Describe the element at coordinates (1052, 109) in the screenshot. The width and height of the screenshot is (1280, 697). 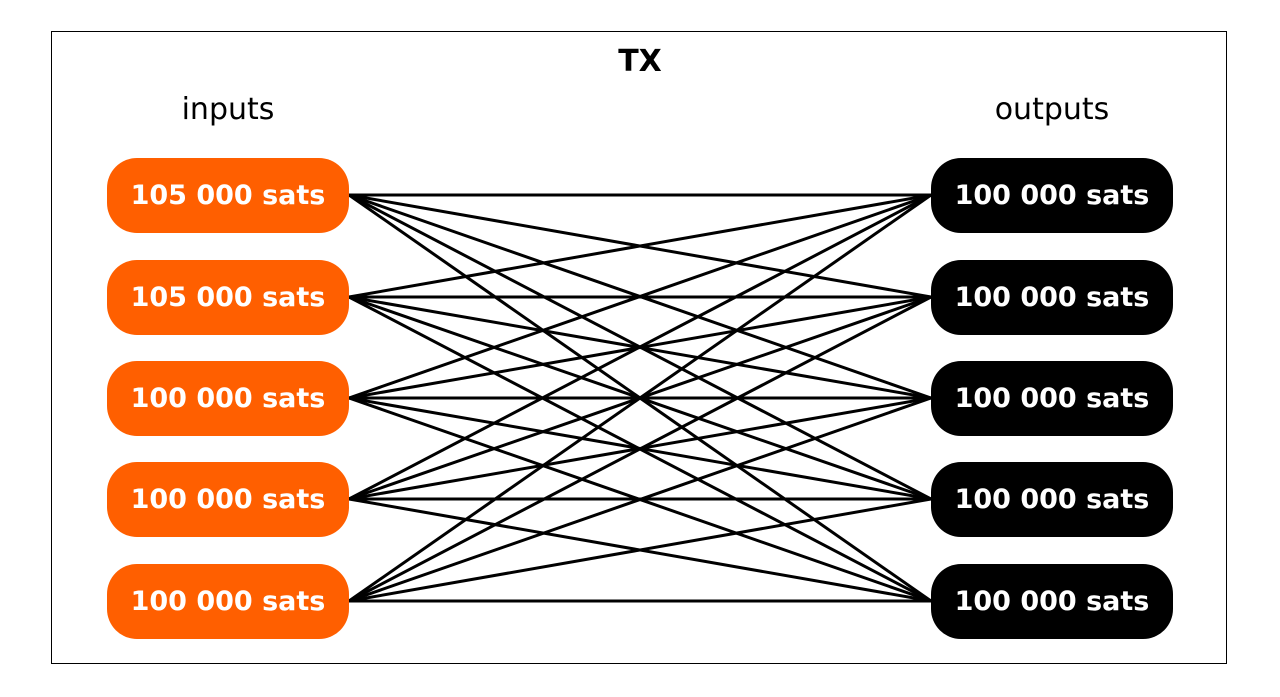
I see `outputs-label: outputs` at that location.